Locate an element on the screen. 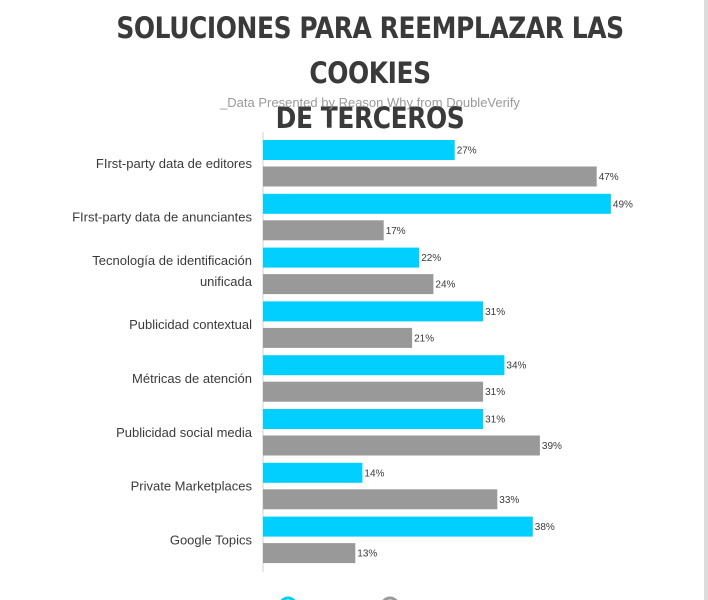 This screenshot has width=708, height=600. page-edge-divider is located at coordinates (706, 300).